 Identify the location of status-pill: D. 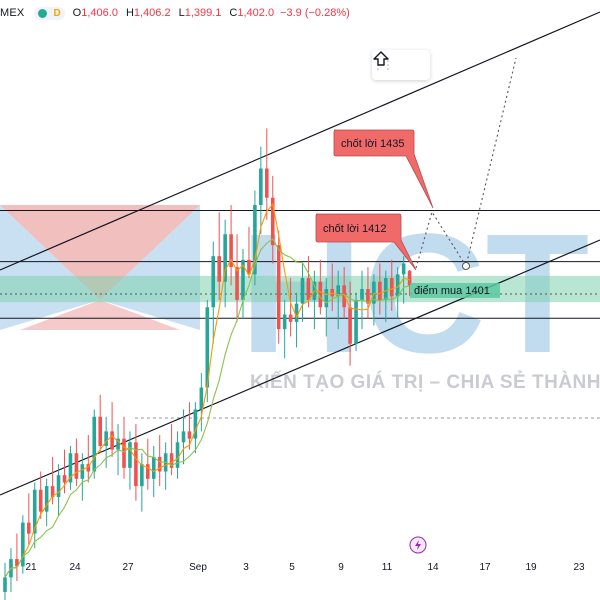
(49, 13).